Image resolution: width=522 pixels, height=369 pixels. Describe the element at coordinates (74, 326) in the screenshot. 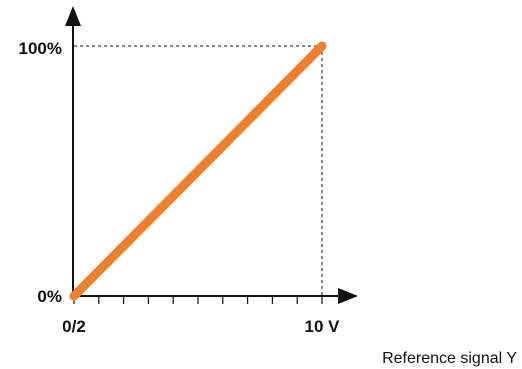

I see `x-tick-label-start: 0/2` at that location.